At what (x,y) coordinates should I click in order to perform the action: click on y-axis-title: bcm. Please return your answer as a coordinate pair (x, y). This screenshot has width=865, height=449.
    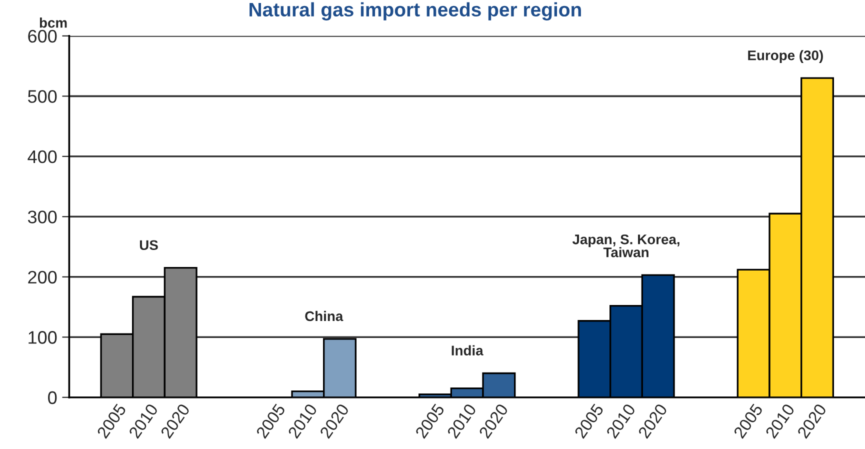
    Looking at the image, I should click on (53, 23).